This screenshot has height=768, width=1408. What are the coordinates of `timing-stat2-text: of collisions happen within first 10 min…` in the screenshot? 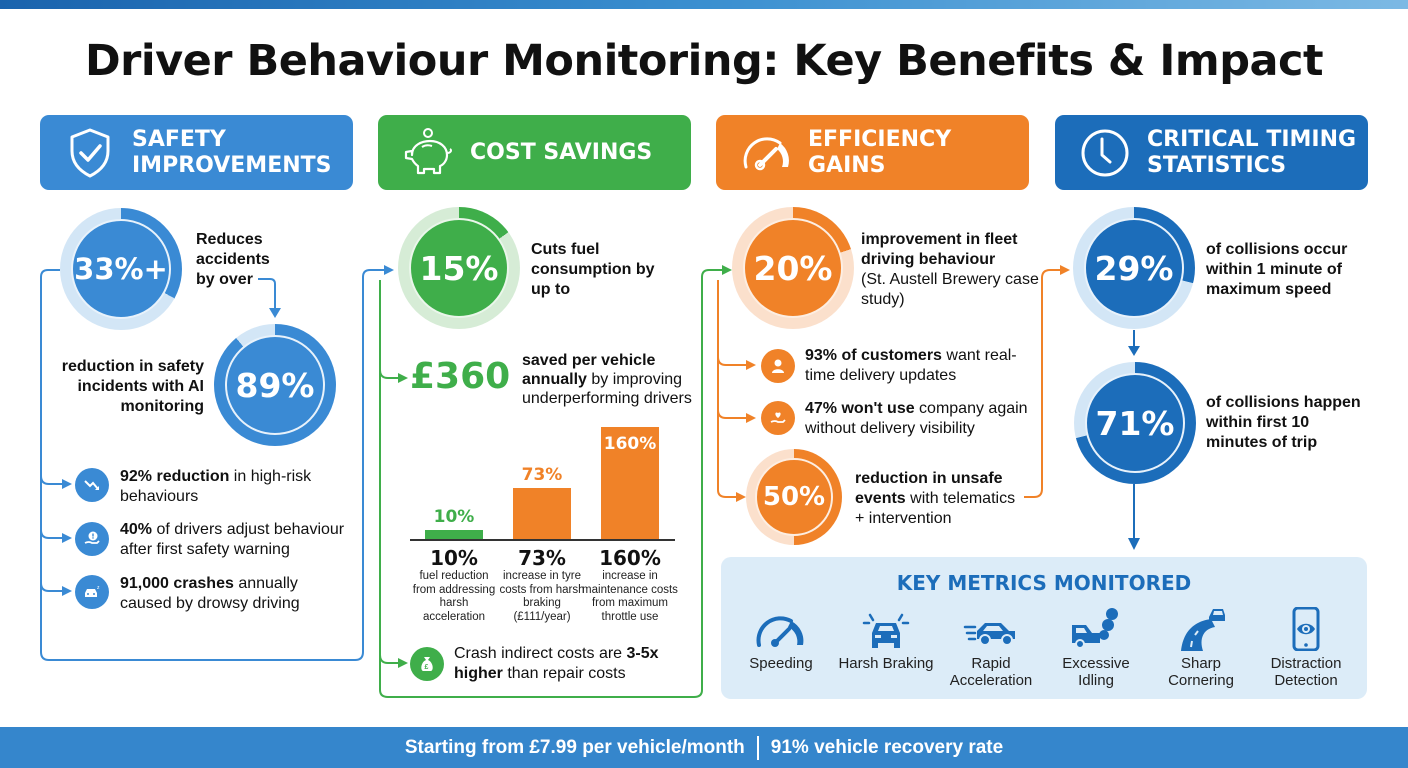 It's located at (1283, 422).